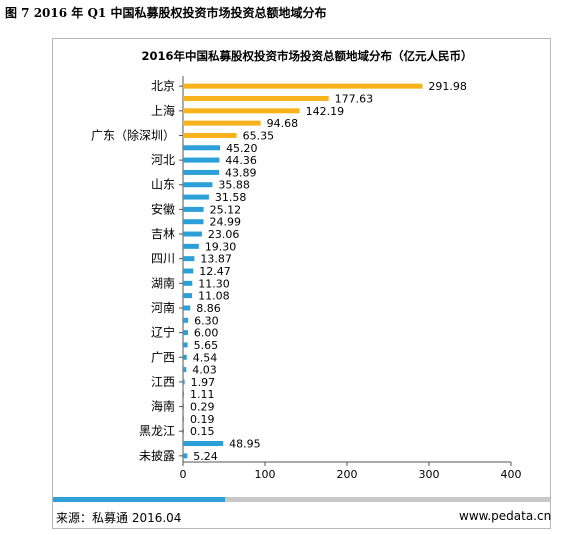  Describe the element at coordinates (208, 308) in the screenshot. I see `value-label: 8.86` at that location.